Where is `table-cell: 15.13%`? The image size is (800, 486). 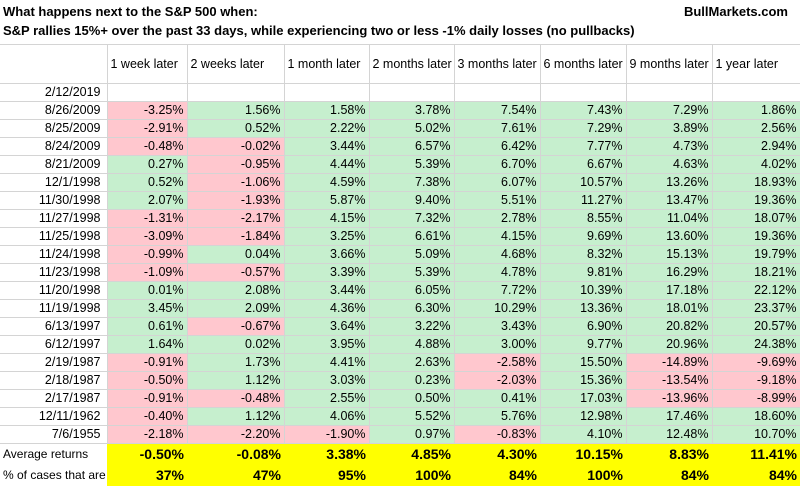
table-cell: 15.13% is located at coordinates (669, 254).